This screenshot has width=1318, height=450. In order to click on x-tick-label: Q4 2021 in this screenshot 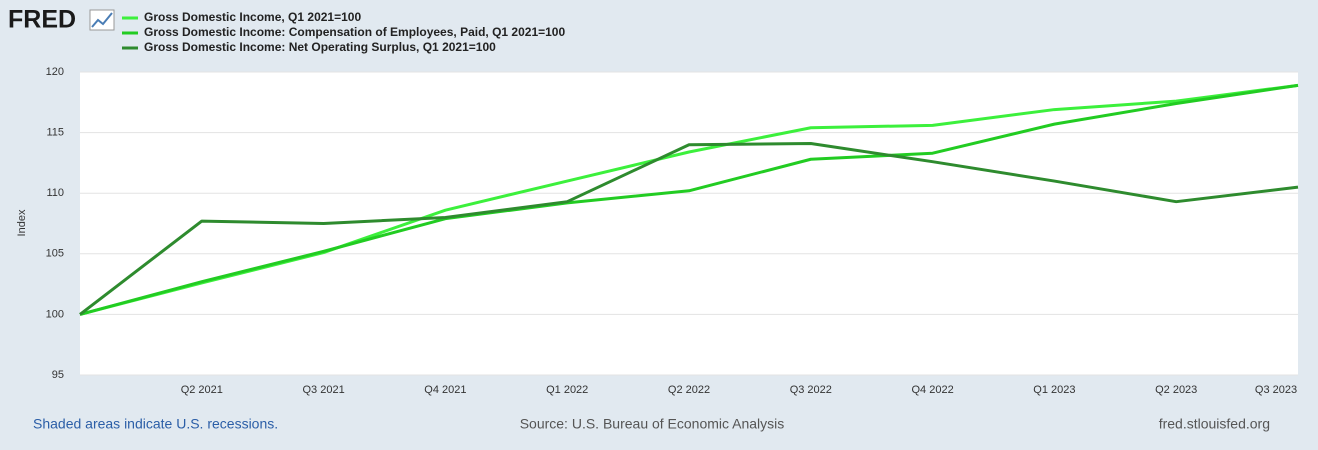, I will do `click(445, 390)`.